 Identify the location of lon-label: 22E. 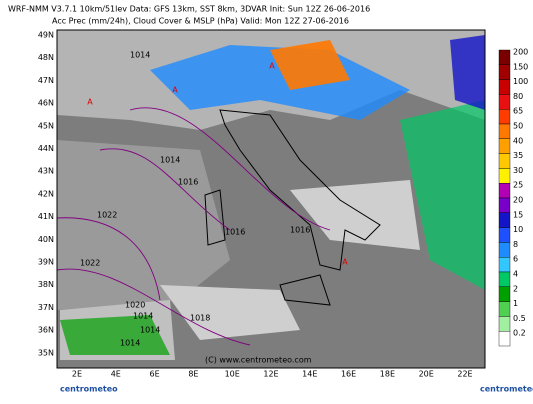
(464, 374).